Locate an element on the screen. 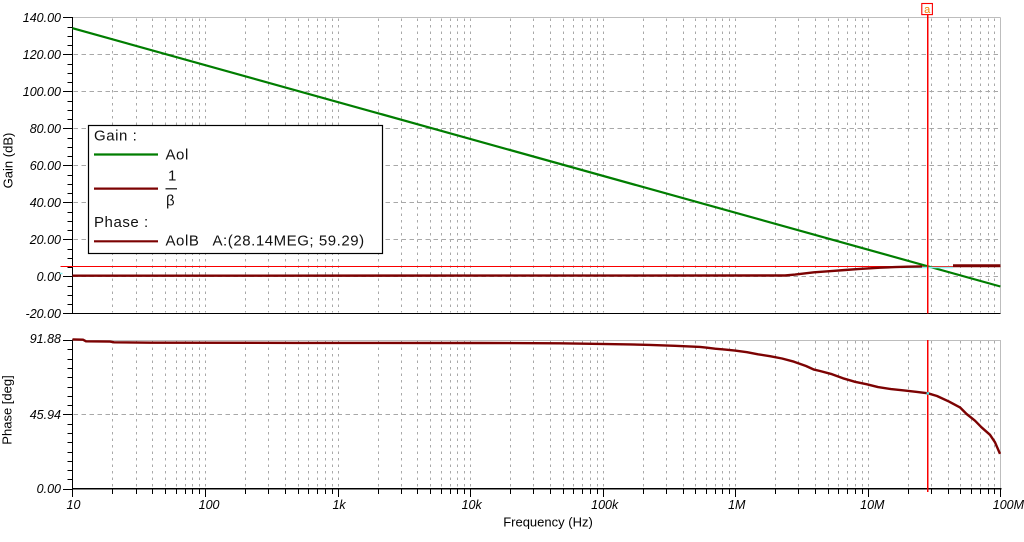 This screenshot has width=1024, height=542. svg-text: 1 is located at coordinates (172, 176).